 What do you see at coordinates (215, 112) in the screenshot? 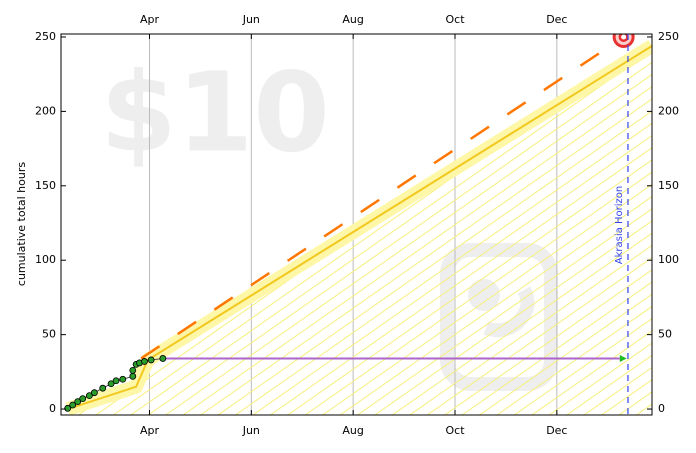
I see `watermark: $10` at bounding box center [215, 112].